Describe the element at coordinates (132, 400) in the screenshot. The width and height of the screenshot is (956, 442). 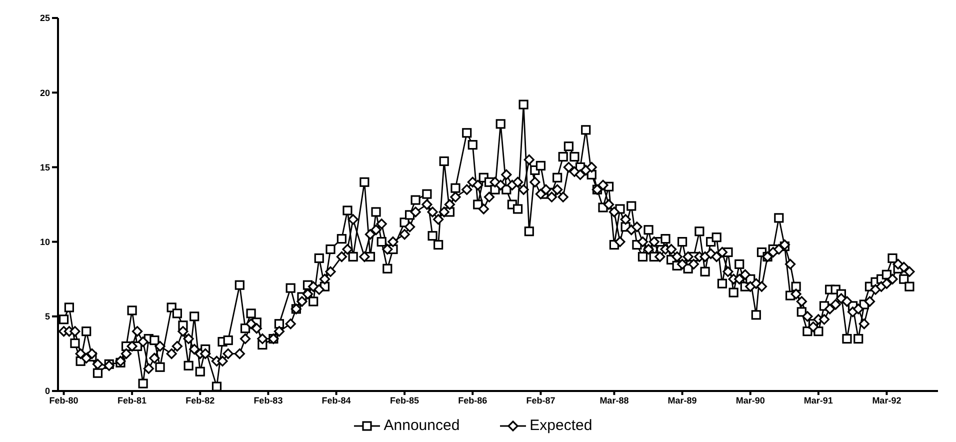
I see `x-tick-label: Feb-81` at that location.